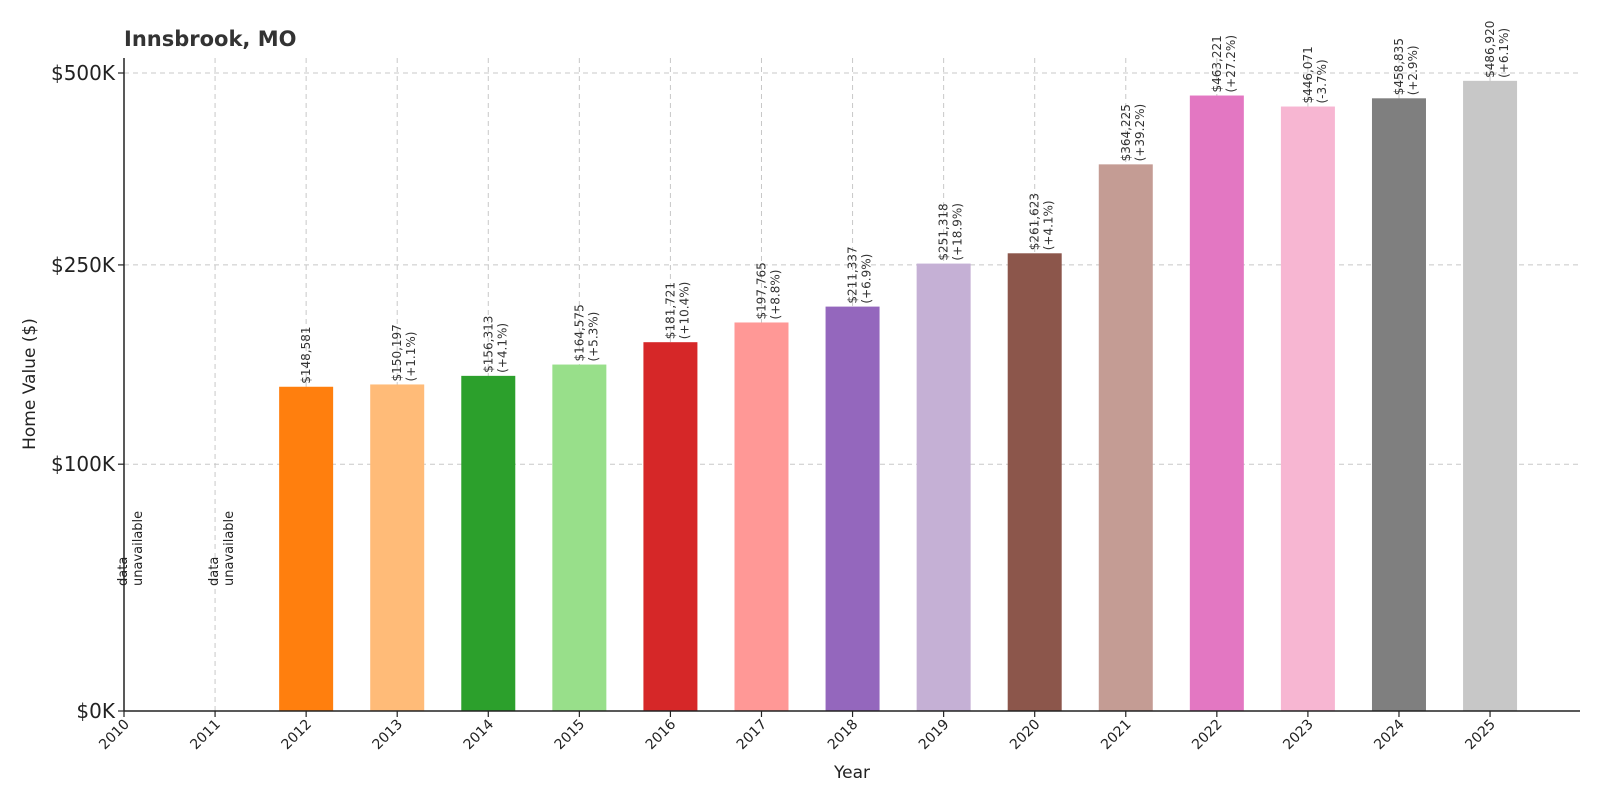 This screenshot has width=1600, height=800. I want to click on x-tick-label: 2015, so click(570, 735).